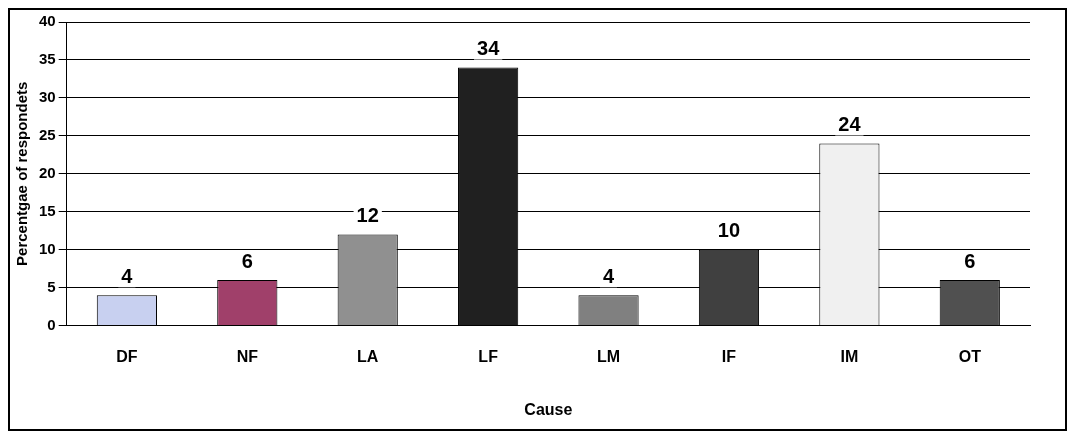  What do you see at coordinates (47, 248) in the screenshot?
I see `y-tick-label: 10` at bounding box center [47, 248].